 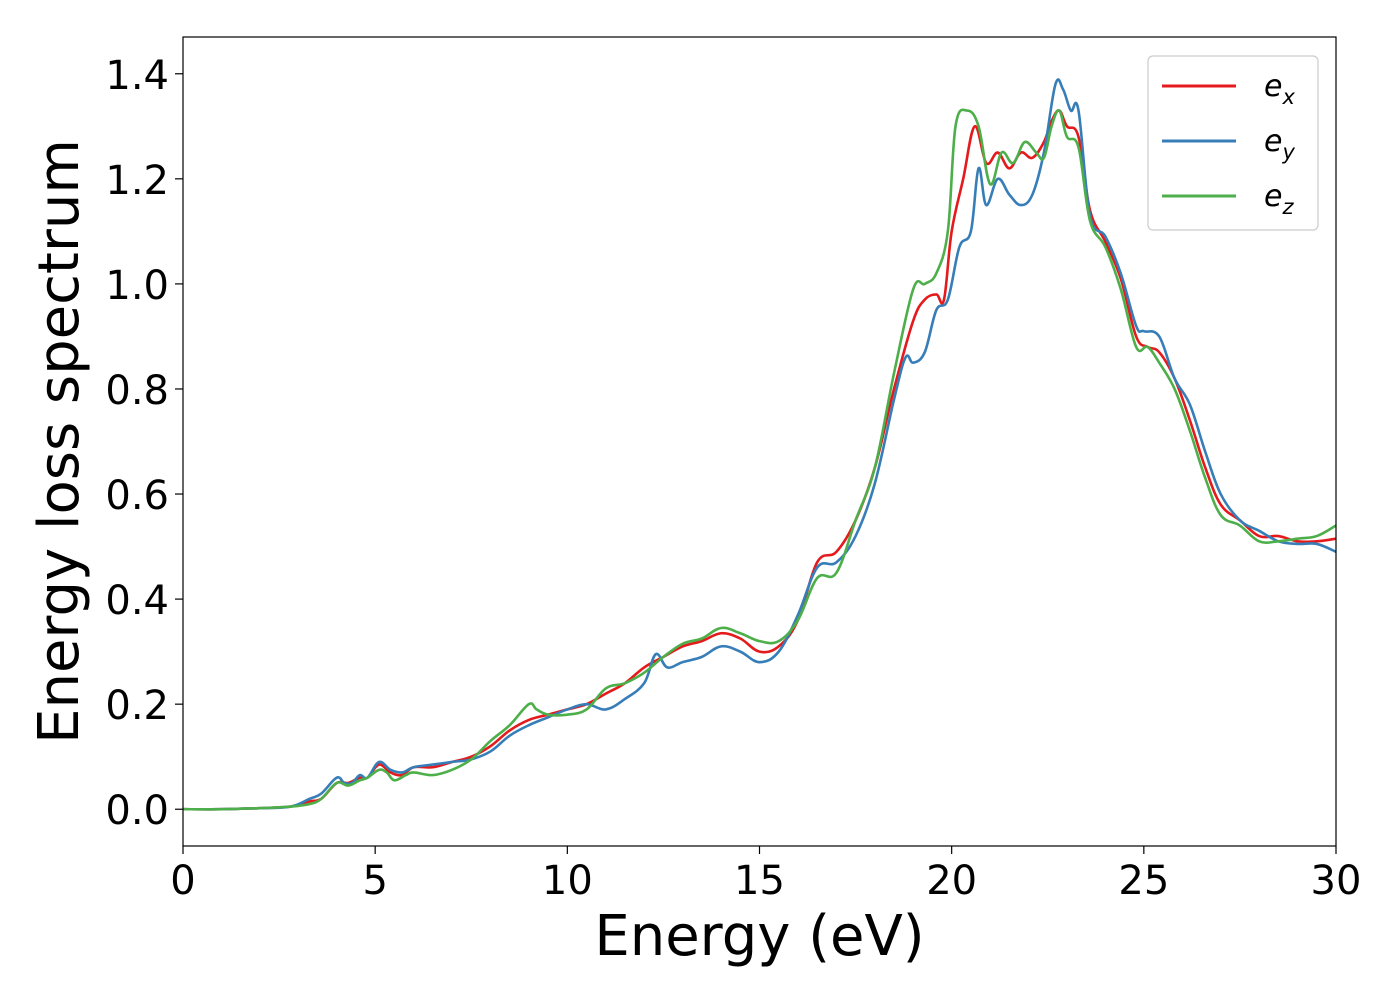 I want to click on y-axis-title: Energy loss spectrum, so click(x=59, y=441).